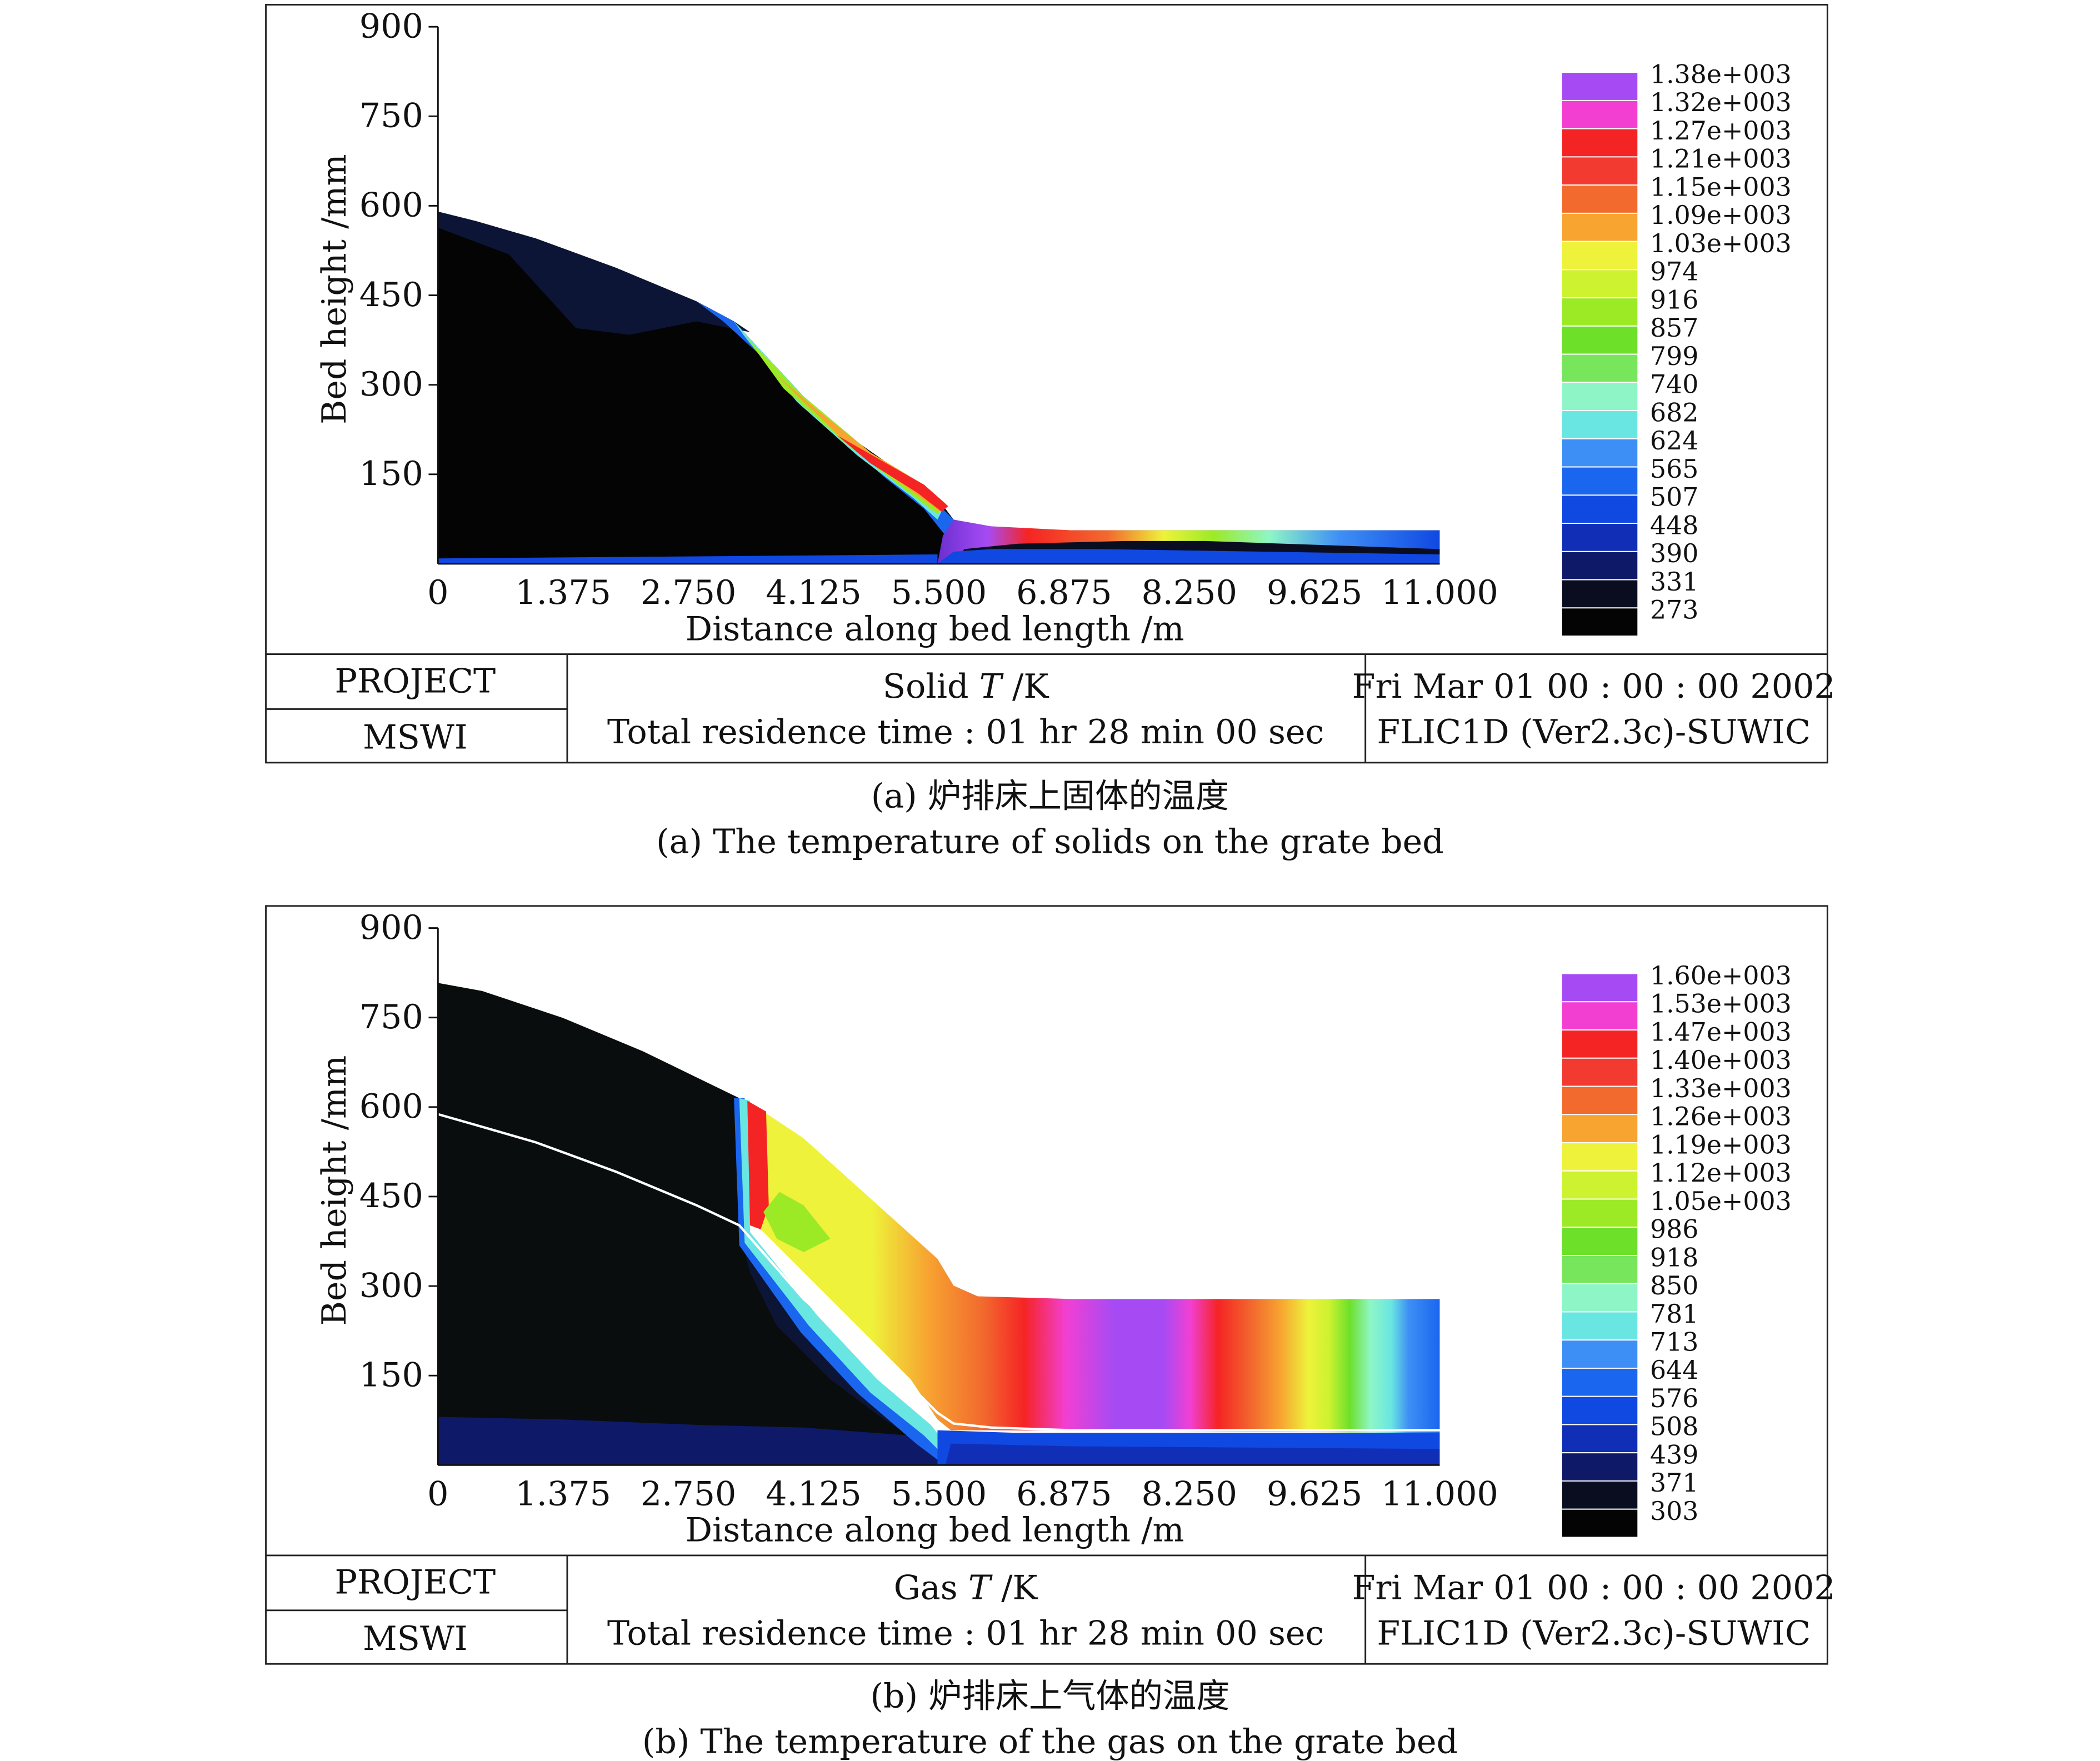 This screenshot has height=1761, width=2100. I want to click on gas-green-pocket, so click(797, 1222).